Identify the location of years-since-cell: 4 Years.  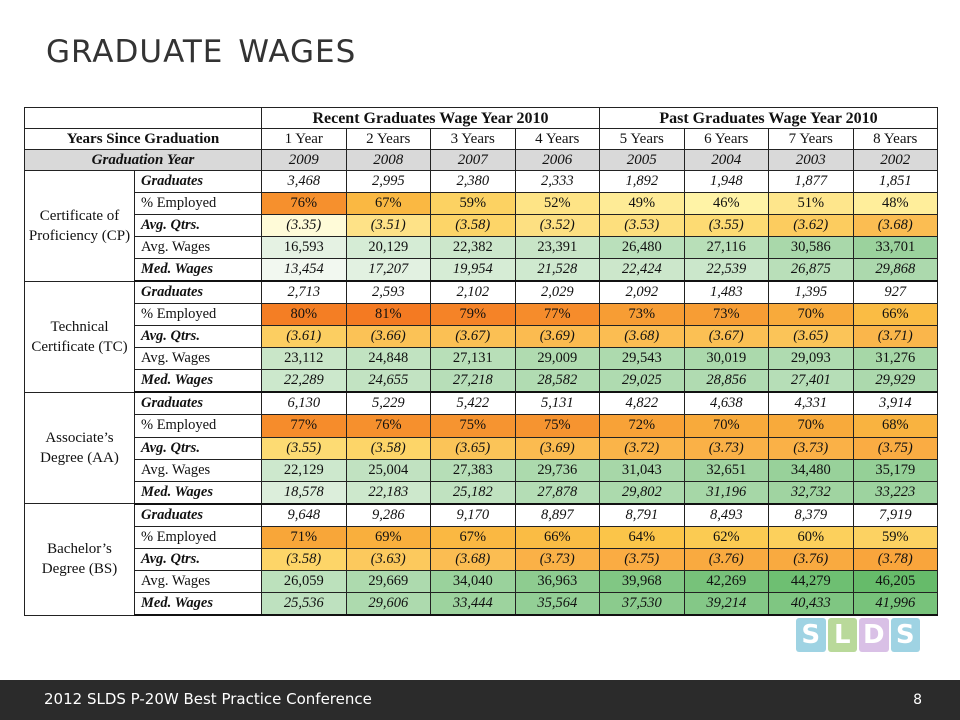
(557, 139).